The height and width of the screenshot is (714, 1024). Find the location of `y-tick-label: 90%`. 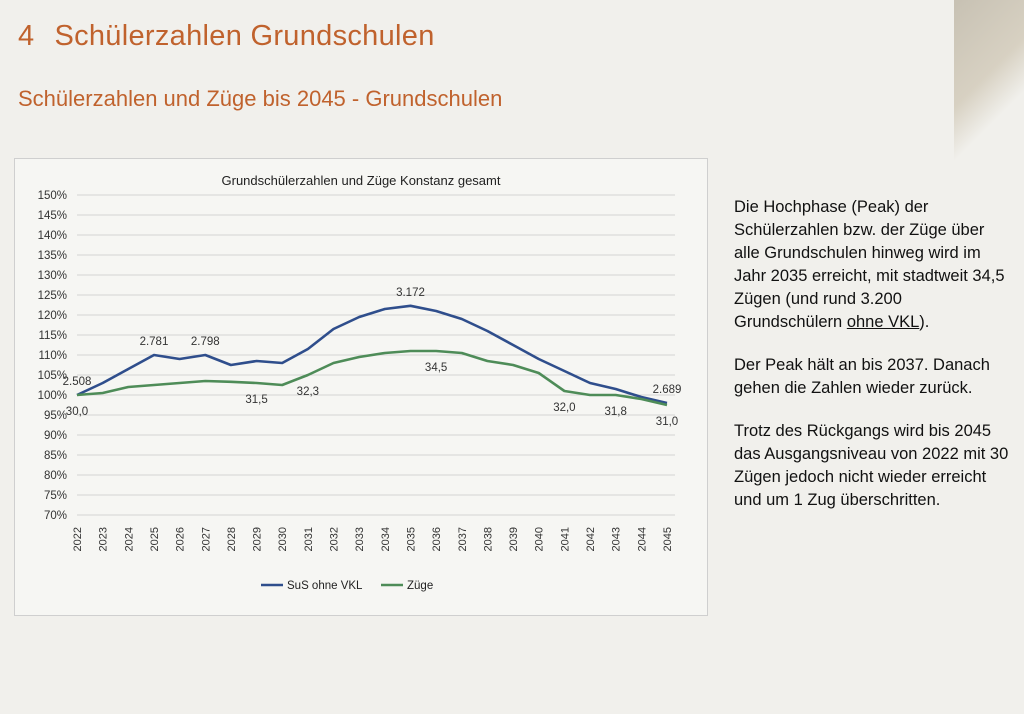

y-tick-label: 90% is located at coordinates (55, 436).